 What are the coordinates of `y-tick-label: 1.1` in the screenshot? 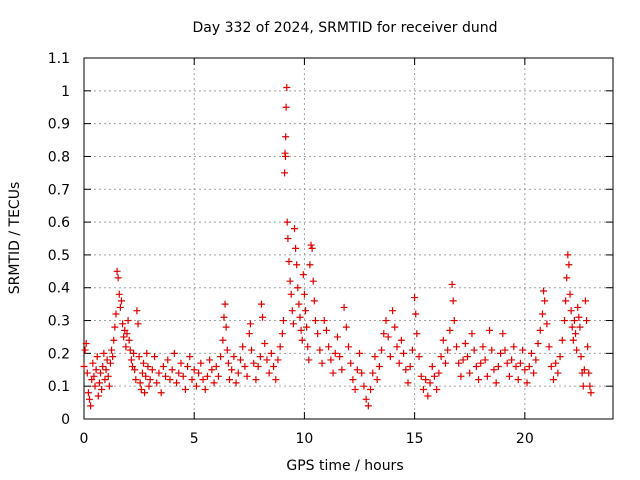 It's located at (59, 59).